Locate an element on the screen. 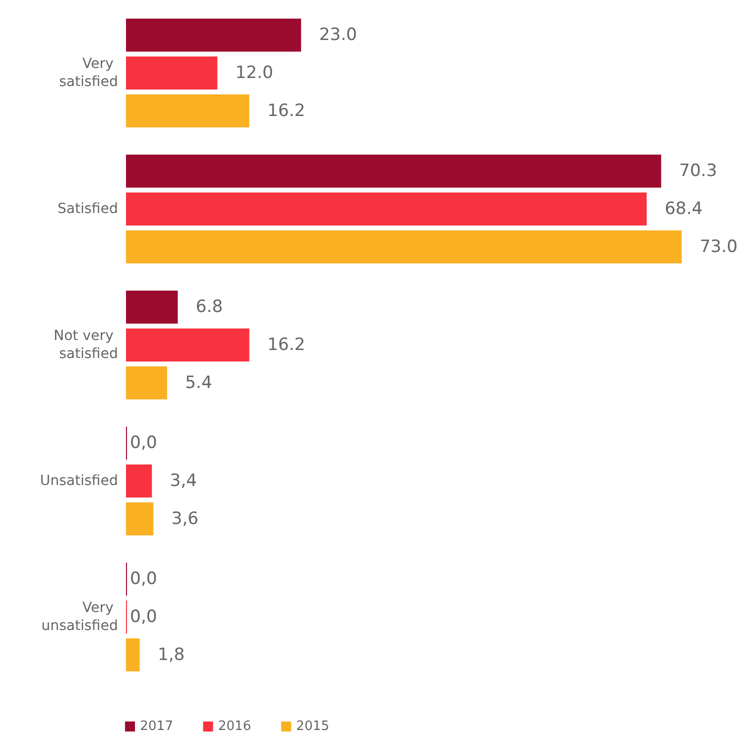 This screenshot has width=755, height=740. data-label: 3,6 is located at coordinates (184, 518).